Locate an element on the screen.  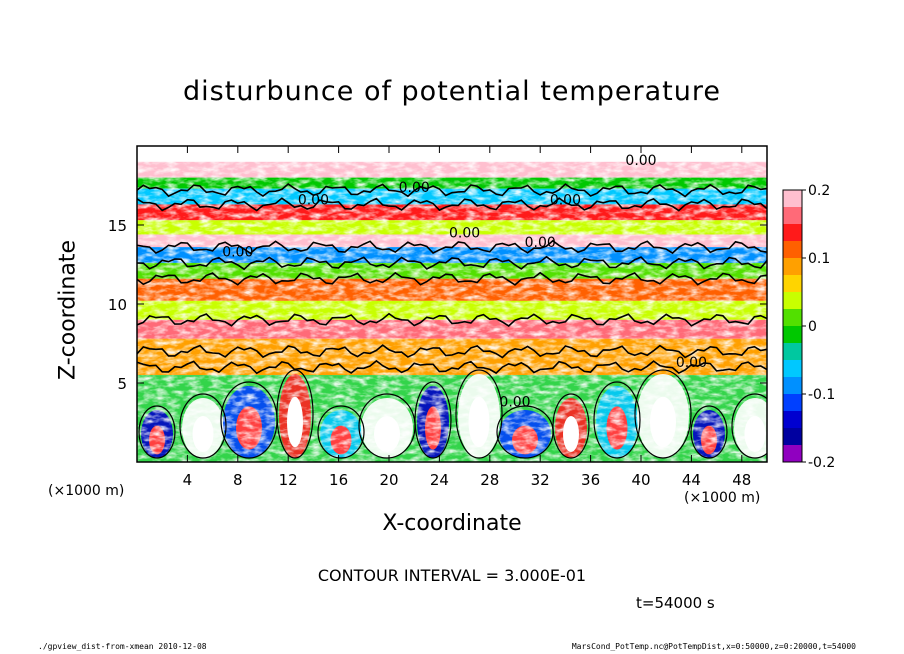
colorbar-tick-label: -0.1 is located at coordinates (821, 395).